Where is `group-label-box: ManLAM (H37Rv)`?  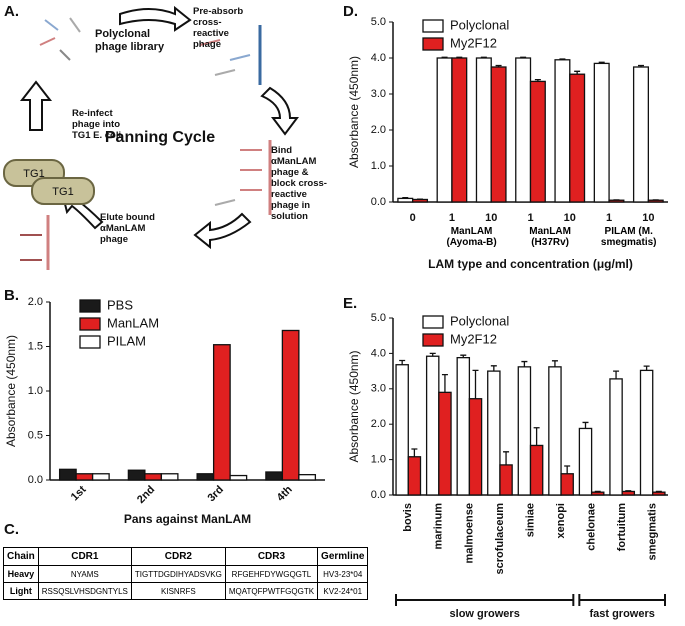 group-label-box: ManLAM (H37Rv) is located at coordinates (550, 237).